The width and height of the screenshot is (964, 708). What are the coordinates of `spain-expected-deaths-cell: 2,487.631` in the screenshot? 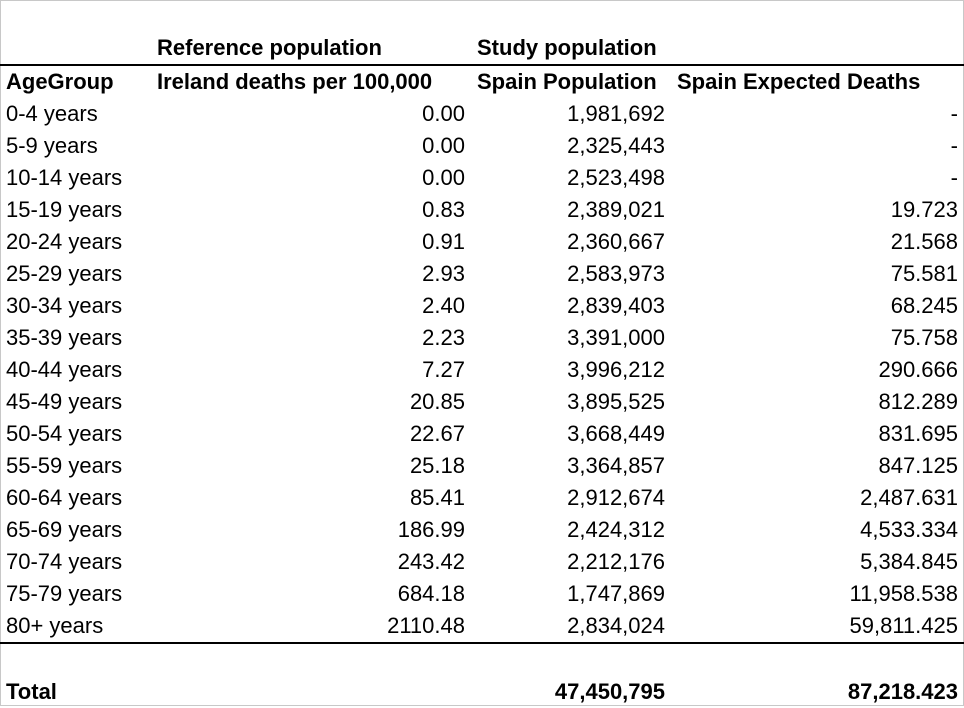 It's located at (909, 497).